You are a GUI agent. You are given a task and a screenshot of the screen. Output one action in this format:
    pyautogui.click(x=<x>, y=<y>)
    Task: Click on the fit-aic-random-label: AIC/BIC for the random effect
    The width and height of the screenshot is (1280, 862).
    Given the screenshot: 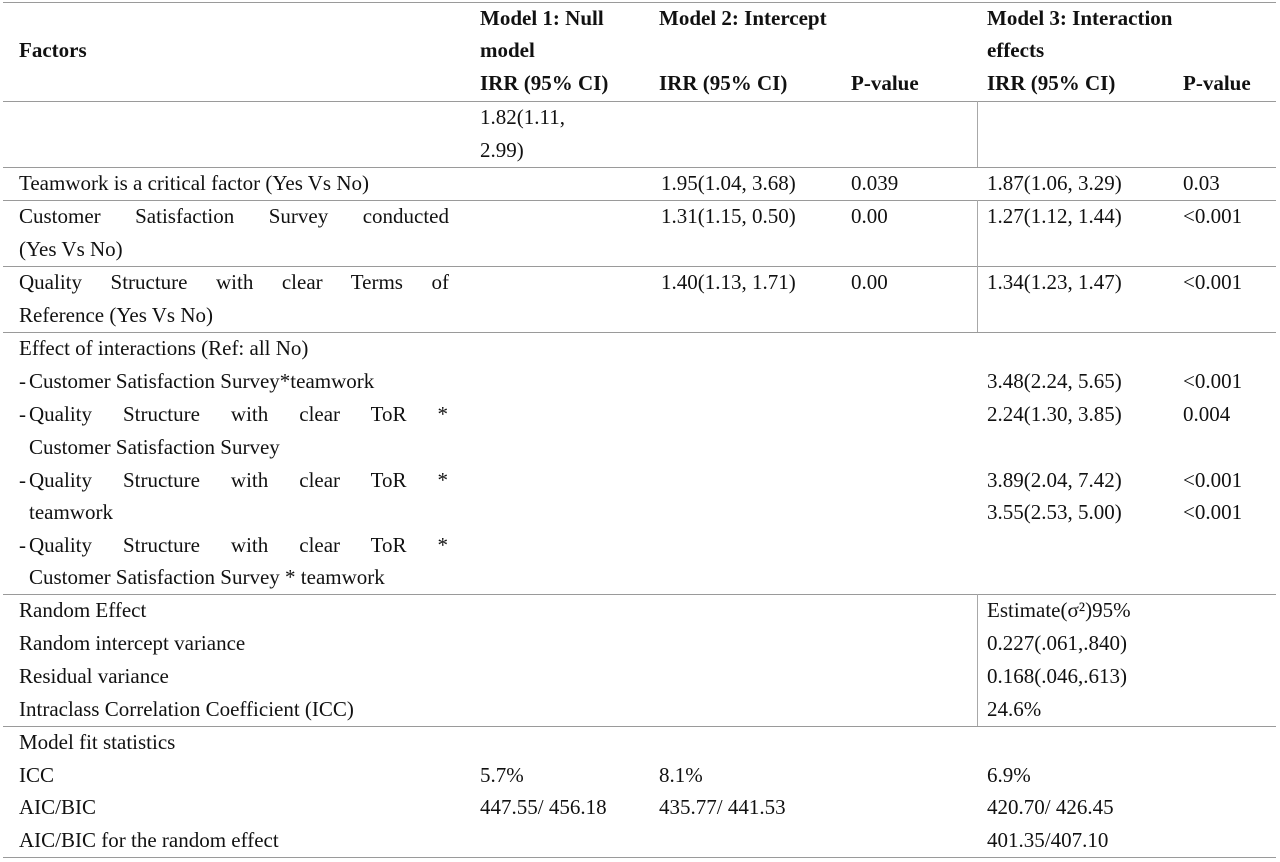 What is the action you would take?
    pyautogui.click(x=149, y=840)
    